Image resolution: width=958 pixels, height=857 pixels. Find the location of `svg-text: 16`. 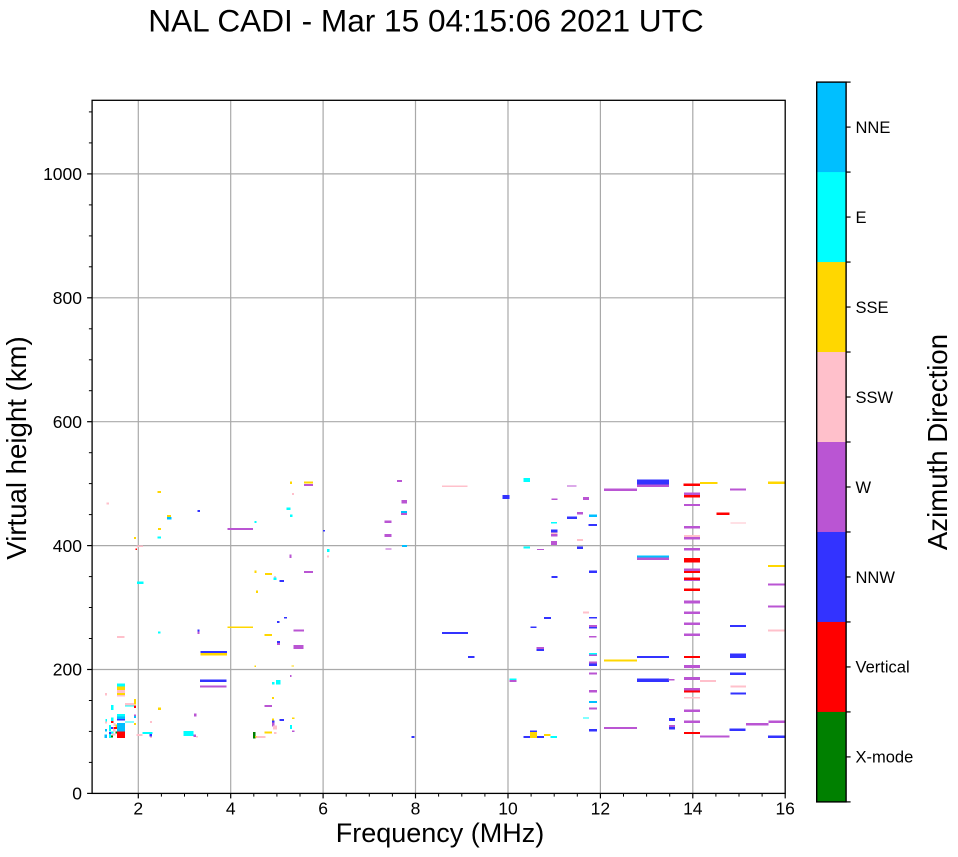

svg-text: 16 is located at coordinates (784, 809).